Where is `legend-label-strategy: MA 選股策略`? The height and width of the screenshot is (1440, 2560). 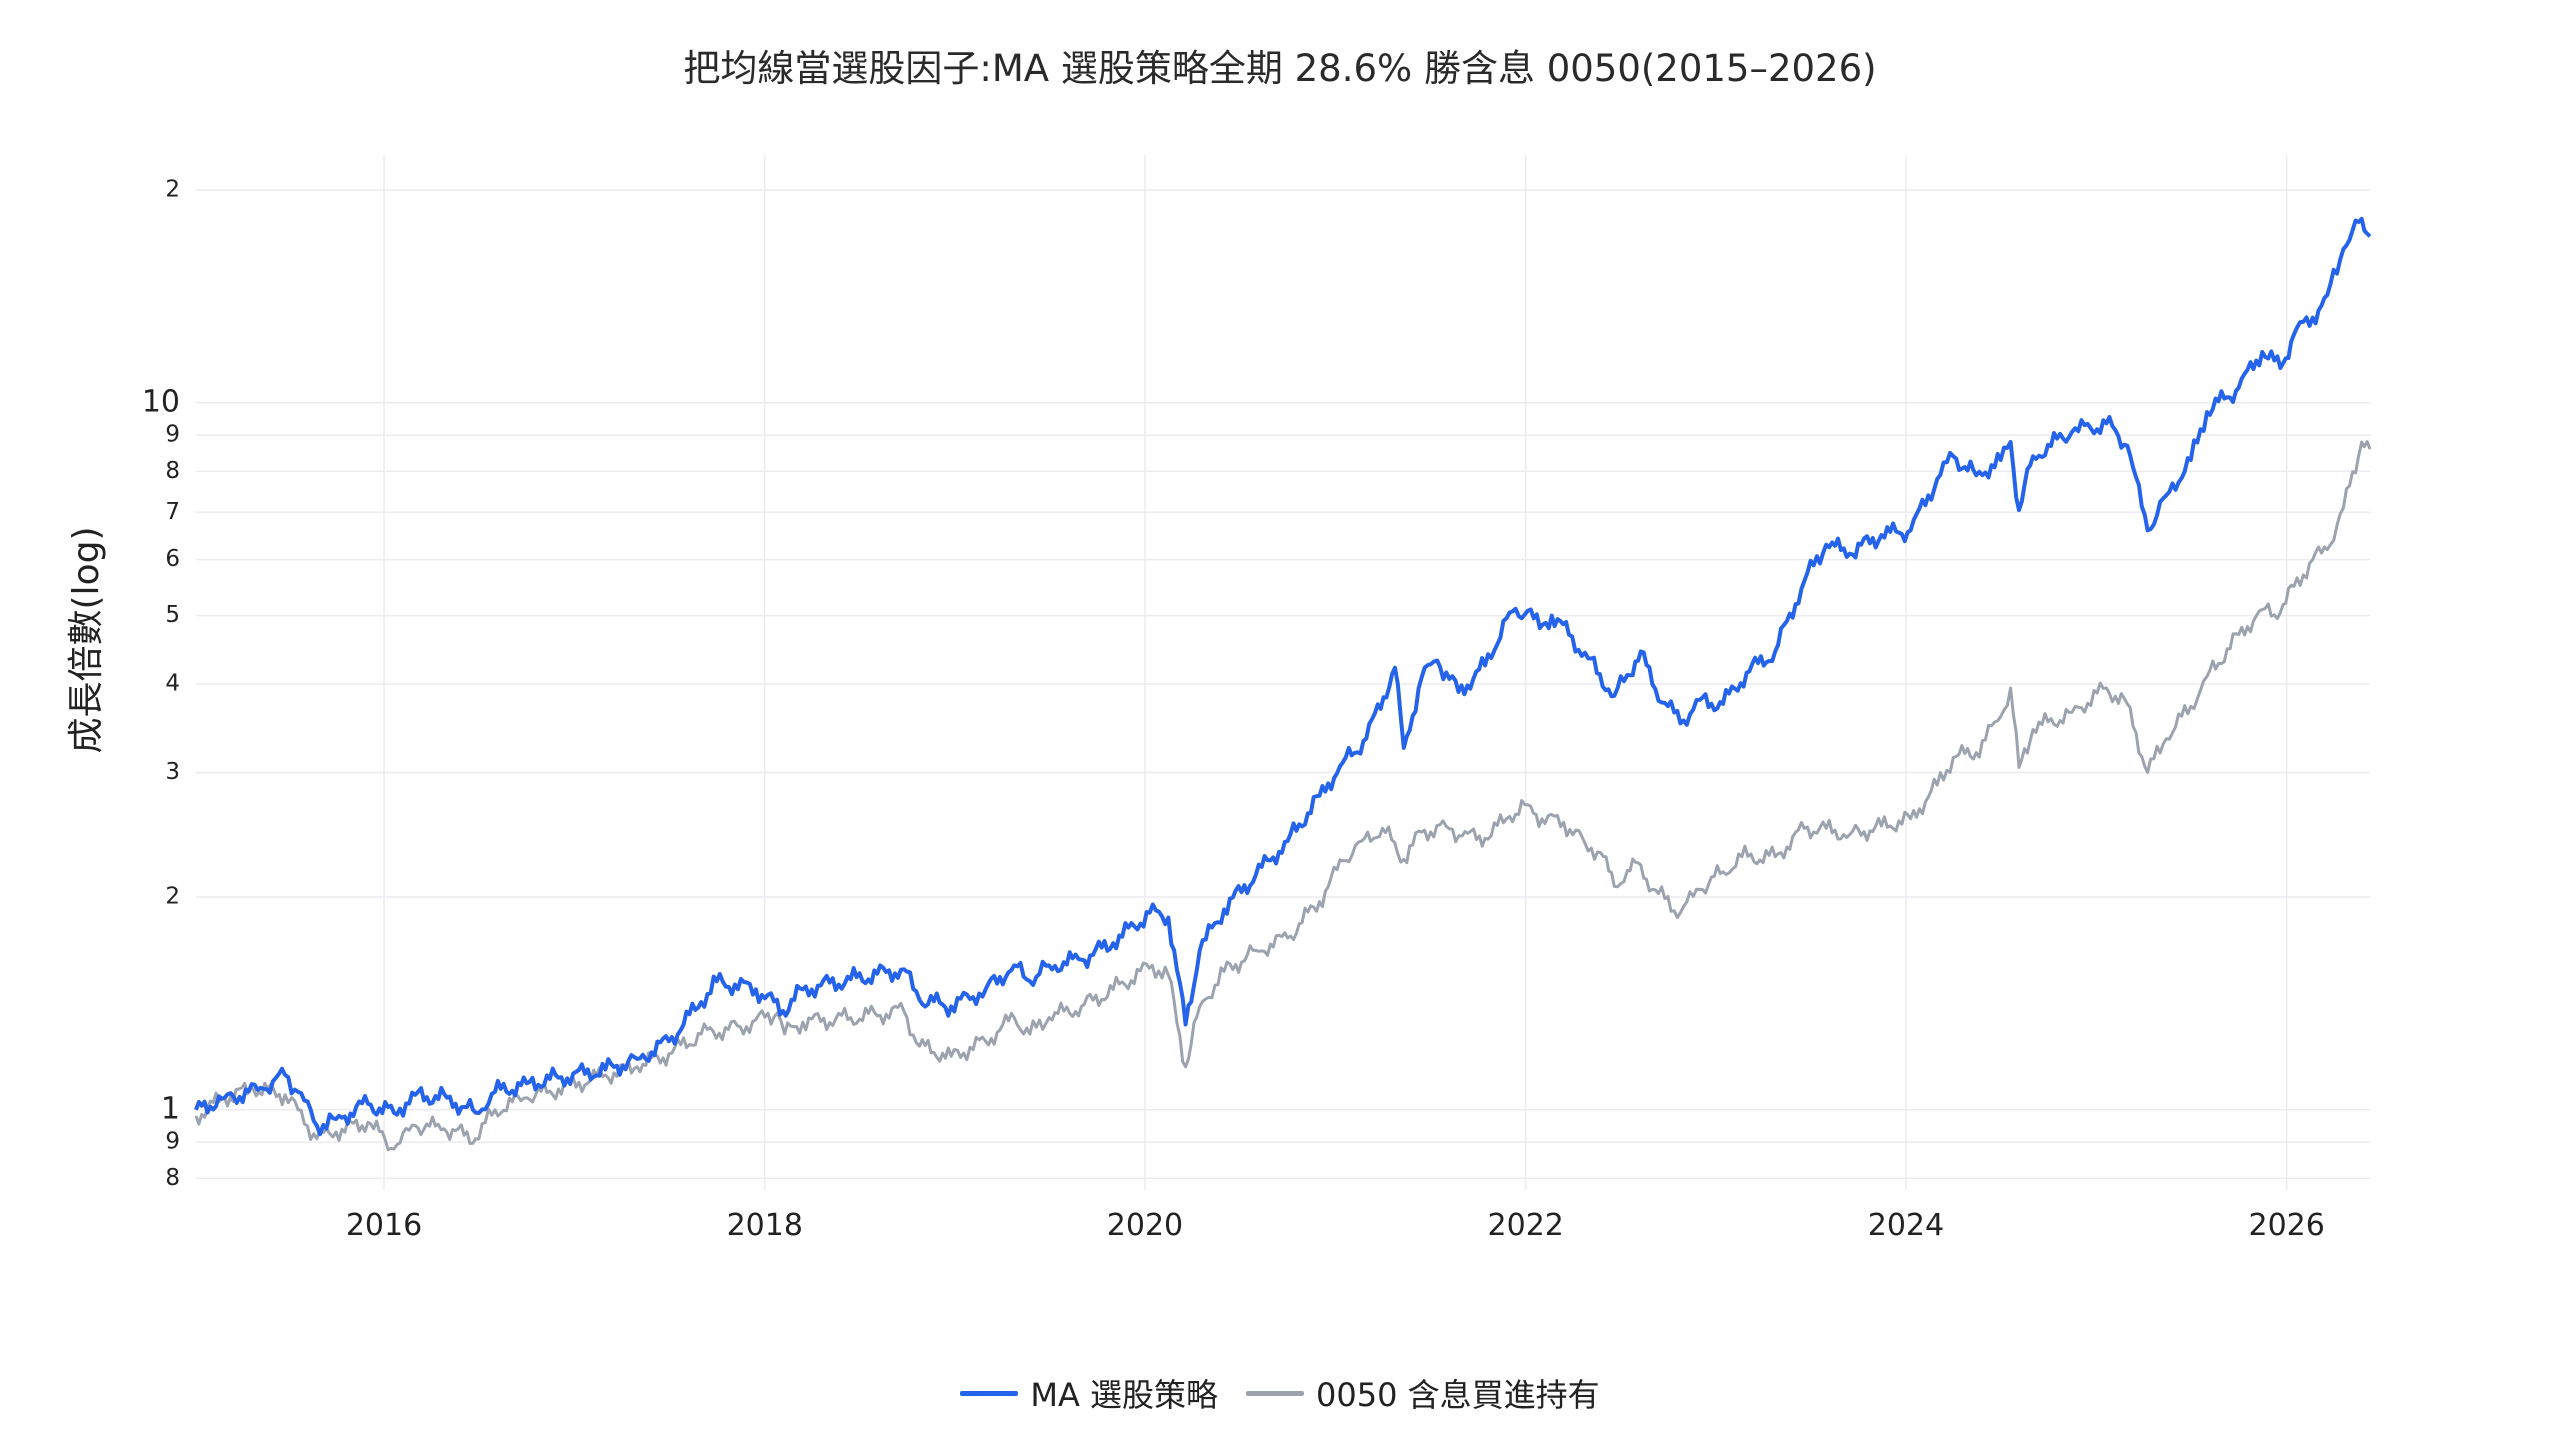
legend-label-strategy: MA 選股策略 is located at coordinates (1124, 1395).